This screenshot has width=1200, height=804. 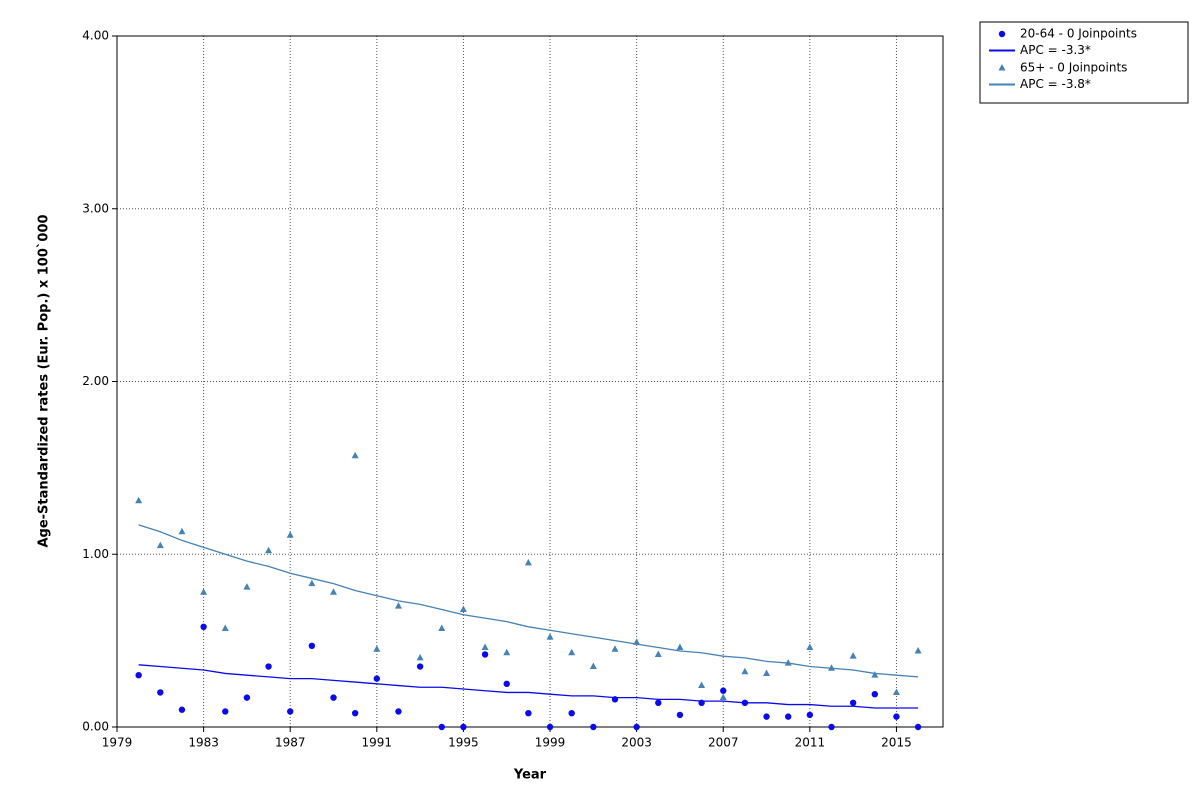 I want to click on x-tick-label: 1983, so click(x=203, y=743).